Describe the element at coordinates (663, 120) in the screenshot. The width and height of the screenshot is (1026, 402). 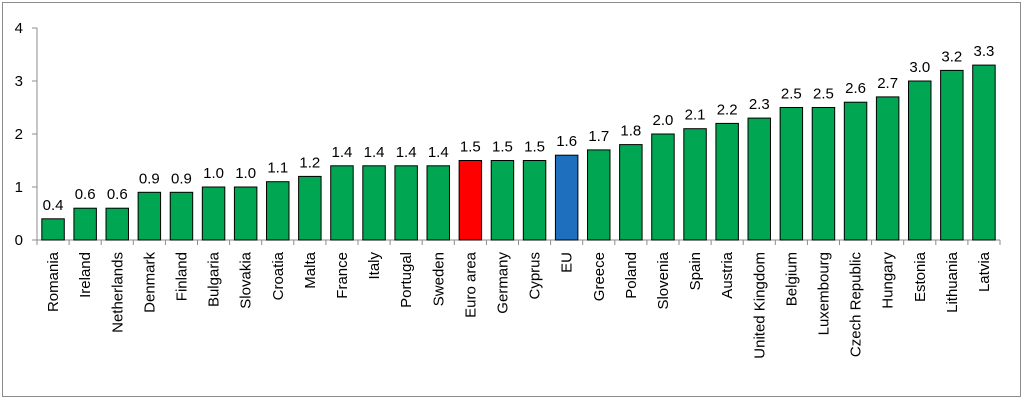
I see `data-label: 2.0` at that location.